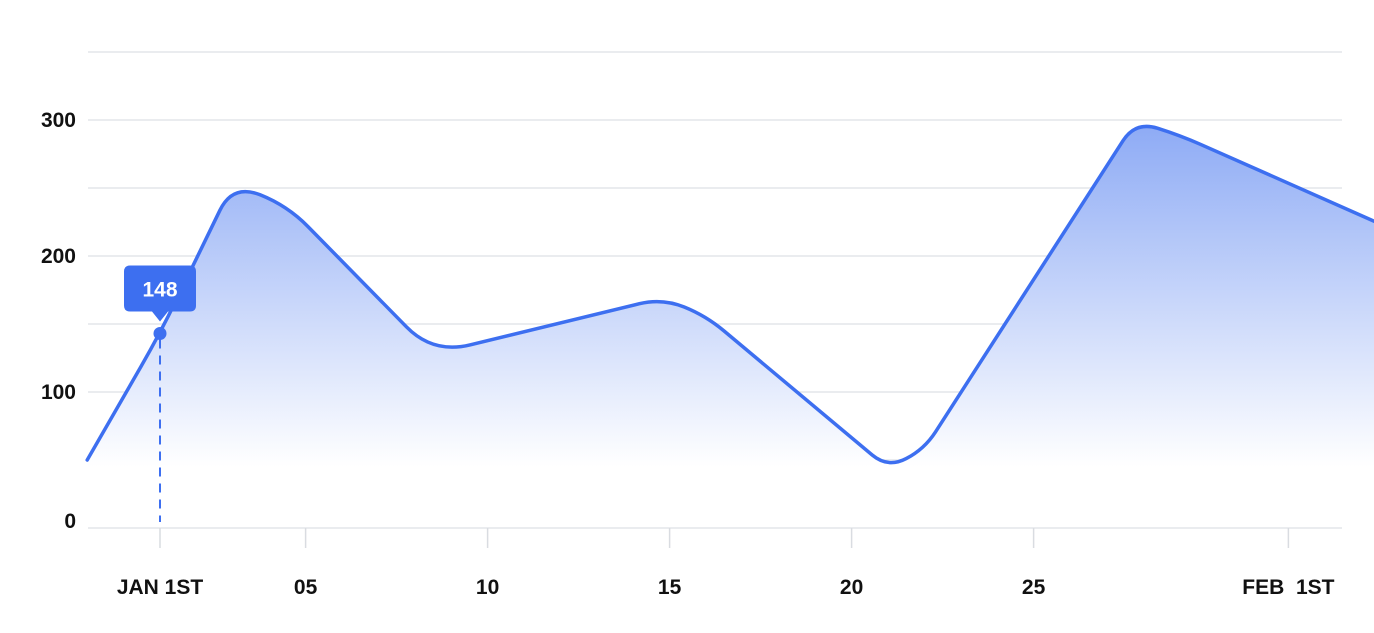  What do you see at coordinates (726, 587) in the screenshot?
I see `x-axis-labels: JAN 1ST 05 10 15 20 25 FEB 1ST` at bounding box center [726, 587].